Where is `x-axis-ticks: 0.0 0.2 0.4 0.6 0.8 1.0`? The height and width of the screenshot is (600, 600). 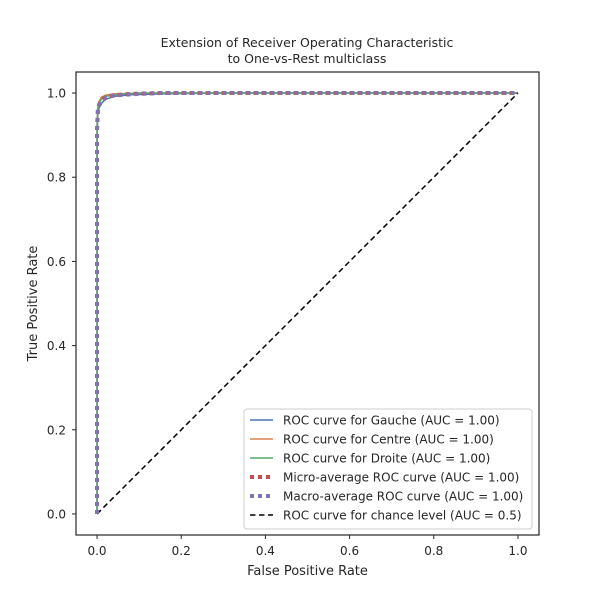 x-axis-ticks: 0.0 0.2 0.4 0.6 0.8 1.0 is located at coordinates (307, 546).